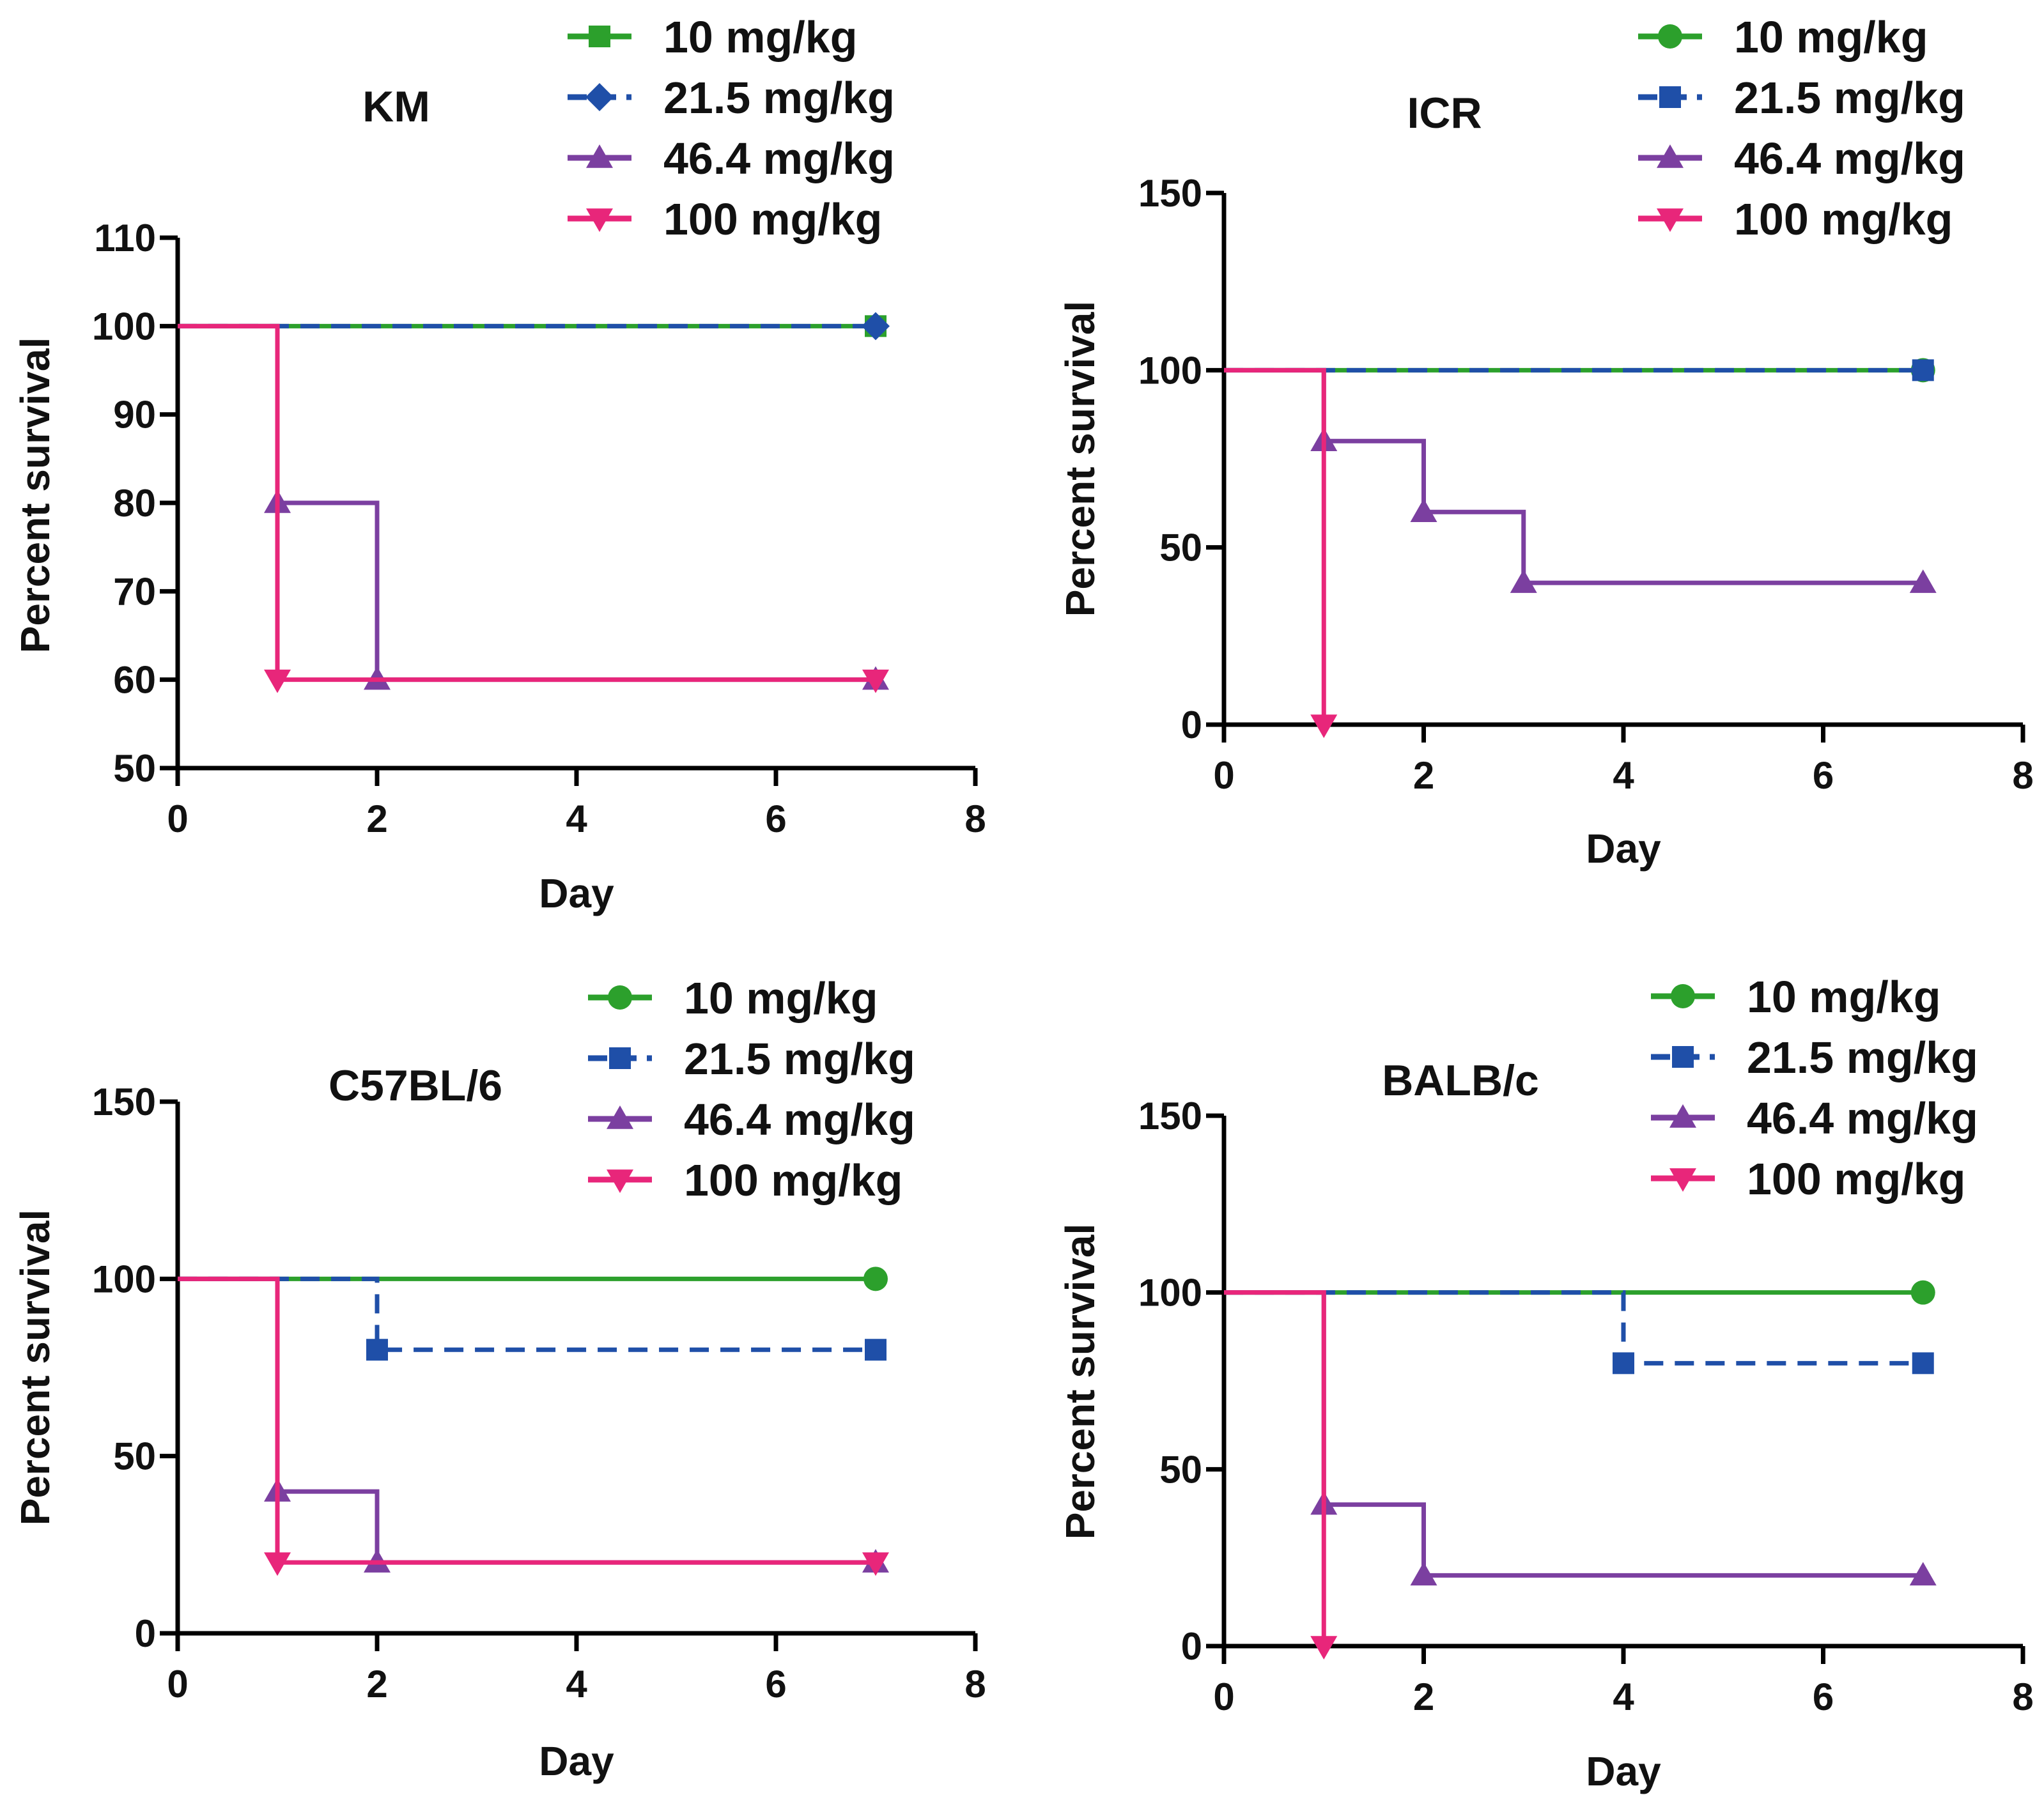  What do you see at coordinates (779, 98) in the screenshot?
I see `legend-label-21-5-mg-kg: 21.5 mg/kg` at bounding box center [779, 98].